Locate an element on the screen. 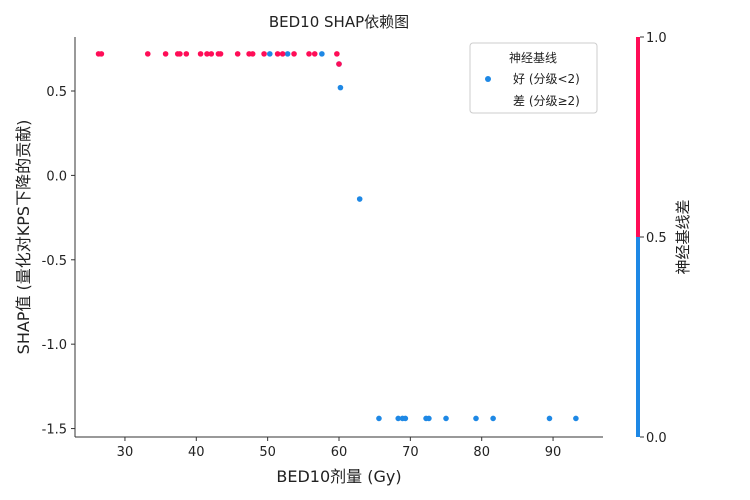 This screenshot has width=750, height=500. chart-title: BED10 SHAP依赖图 is located at coordinates (339, 22).